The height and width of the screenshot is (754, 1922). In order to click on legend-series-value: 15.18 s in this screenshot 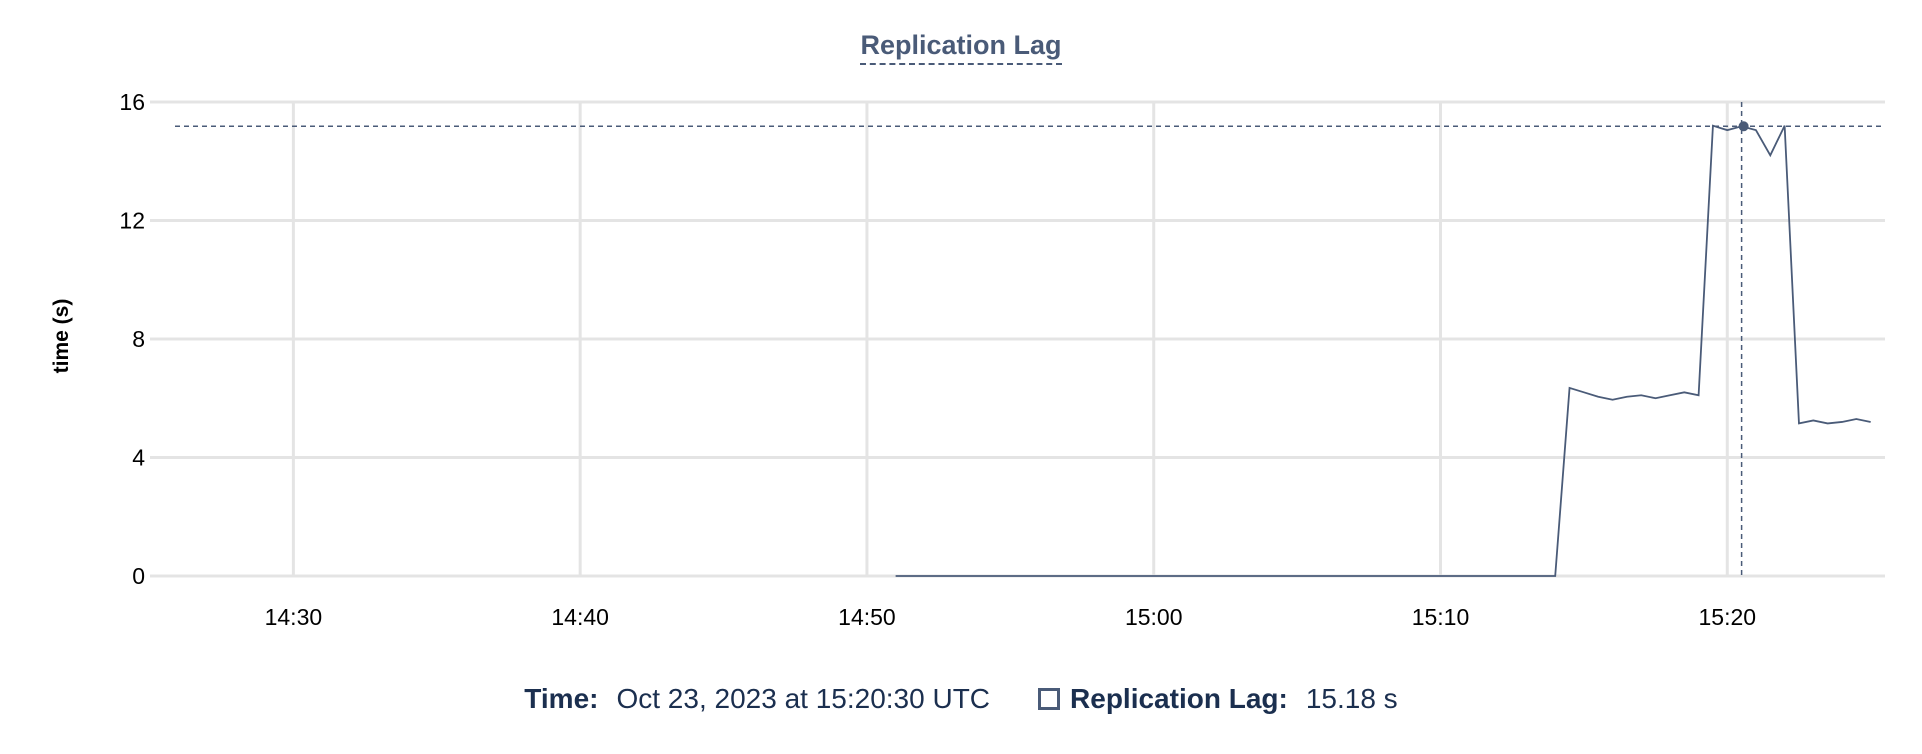, I will do `click(1351, 698)`.